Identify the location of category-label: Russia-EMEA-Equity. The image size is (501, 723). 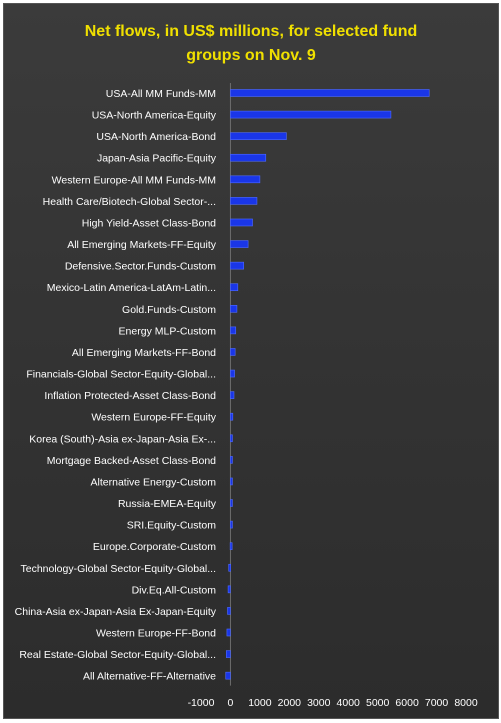
(167, 504).